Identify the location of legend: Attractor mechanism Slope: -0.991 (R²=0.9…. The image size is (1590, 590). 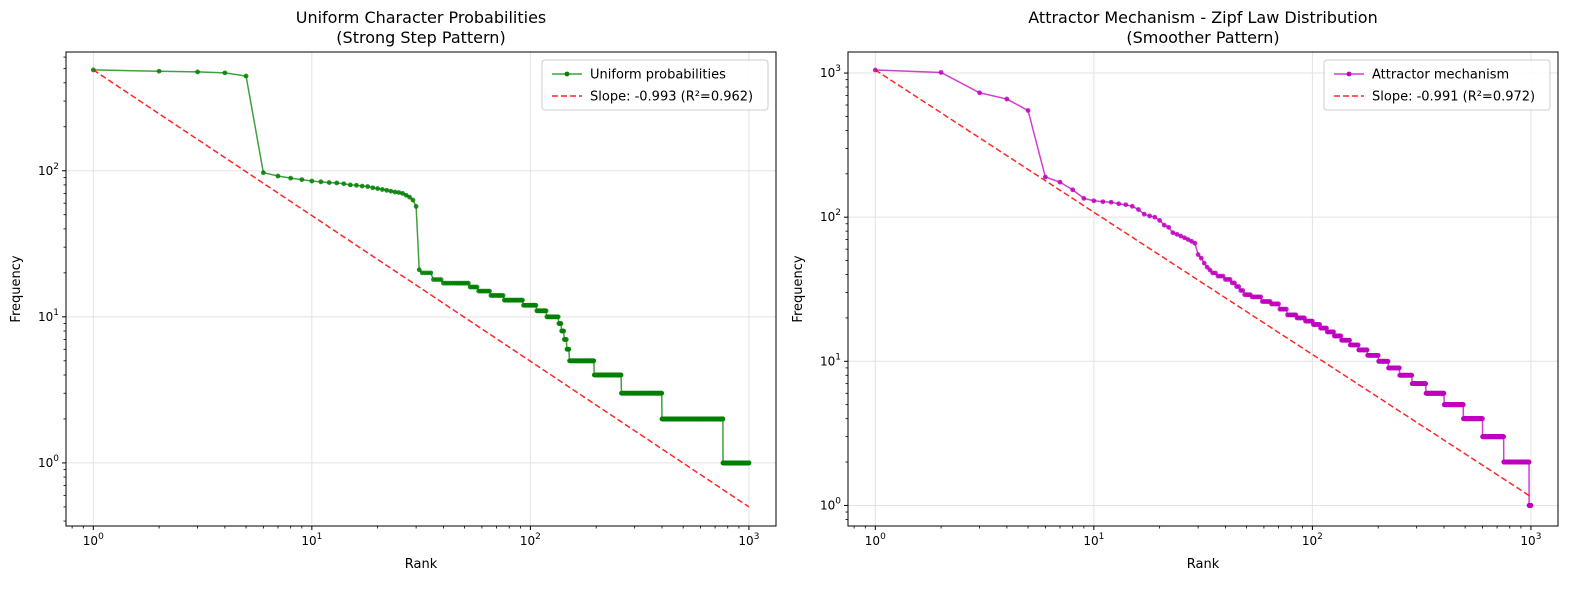
(1437, 85).